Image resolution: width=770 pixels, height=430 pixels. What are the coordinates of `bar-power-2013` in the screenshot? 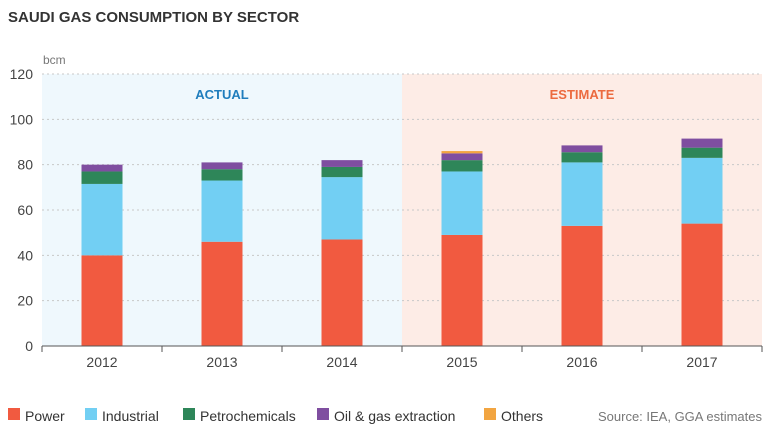 It's located at (222, 293).